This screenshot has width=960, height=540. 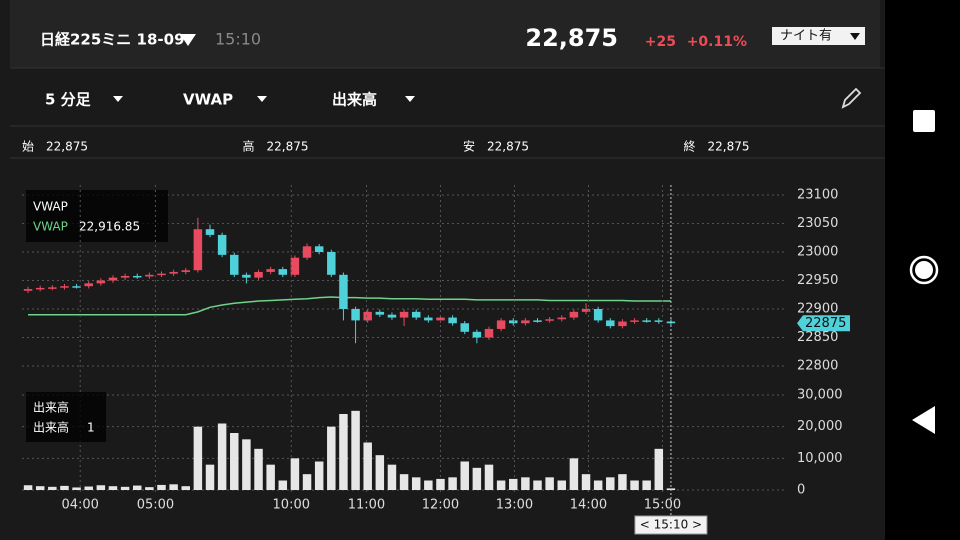 What do you see at coordinates (817, 195) in the screenshot?
I see `y-tick-label: 23100` at bounding box center [817, 195].